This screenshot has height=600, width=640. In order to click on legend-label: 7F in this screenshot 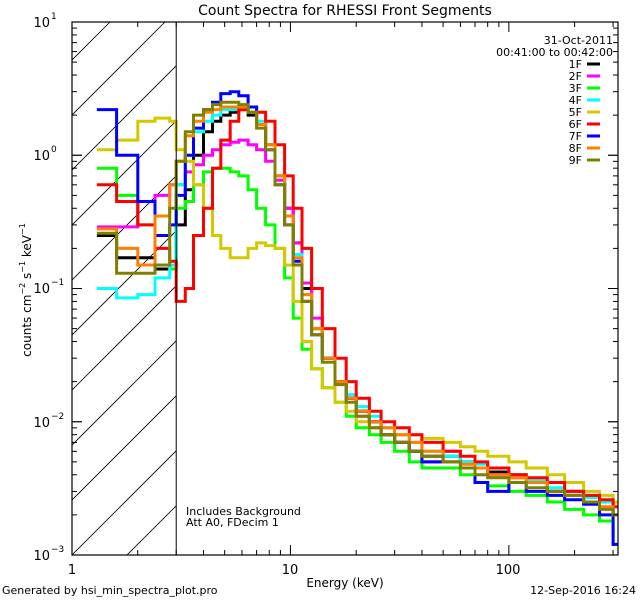, I will do `click(575, 136)`.